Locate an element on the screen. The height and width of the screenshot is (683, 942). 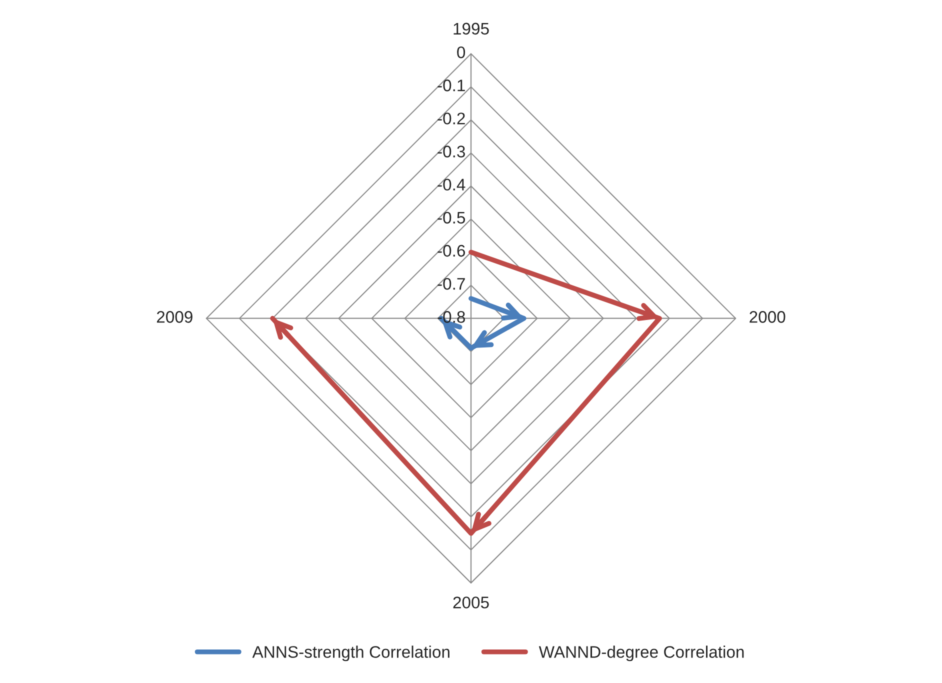
y-tick-label: -0.1 is located at coordinates (451, 86).